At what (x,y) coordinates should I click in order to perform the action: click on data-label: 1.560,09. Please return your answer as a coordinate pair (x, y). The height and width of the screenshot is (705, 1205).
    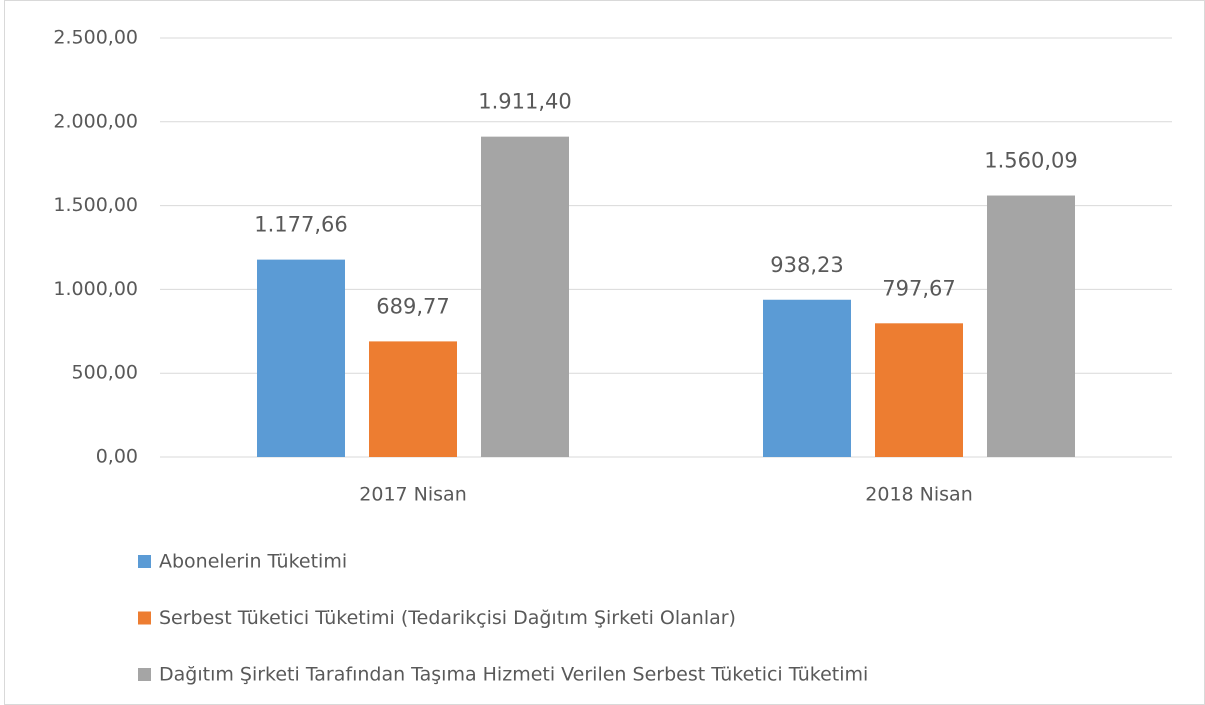
    Looking at the image, I should click on (1031, 161).